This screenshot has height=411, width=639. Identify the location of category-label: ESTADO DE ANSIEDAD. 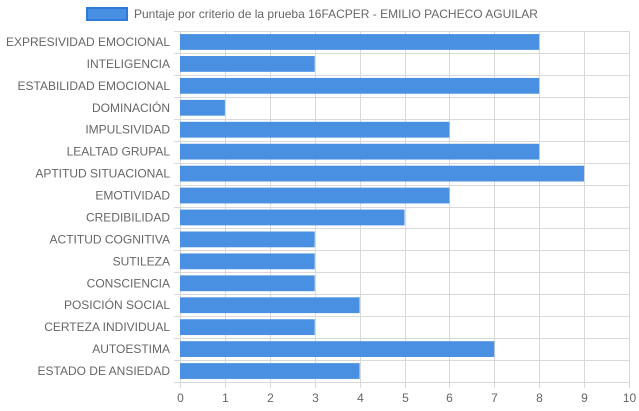
(104, 371).